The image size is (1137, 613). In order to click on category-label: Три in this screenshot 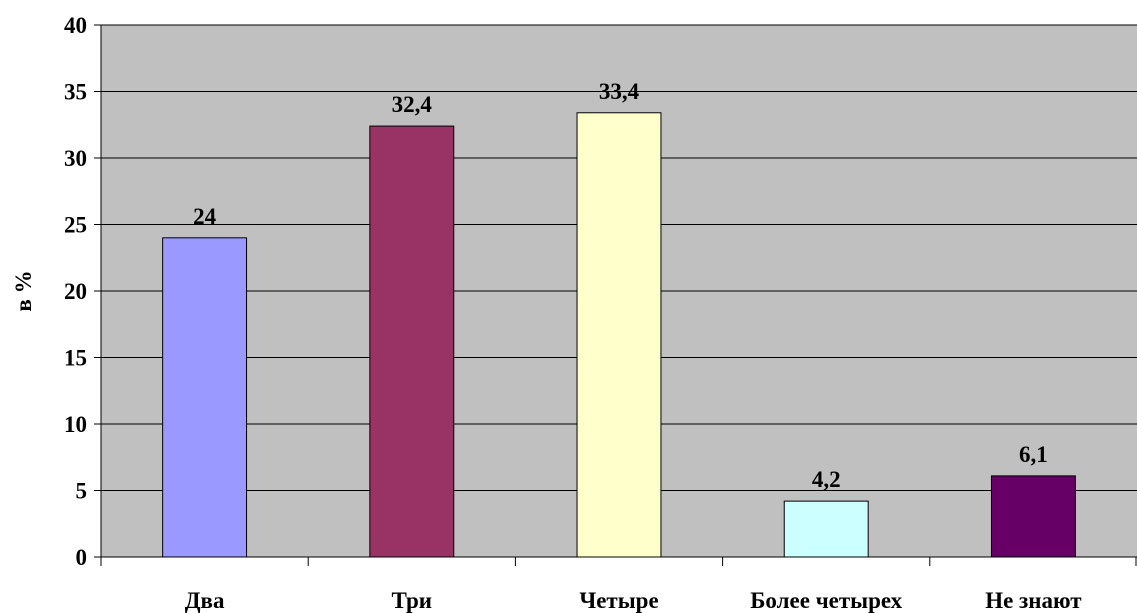, I will do `click(412, 600)`.